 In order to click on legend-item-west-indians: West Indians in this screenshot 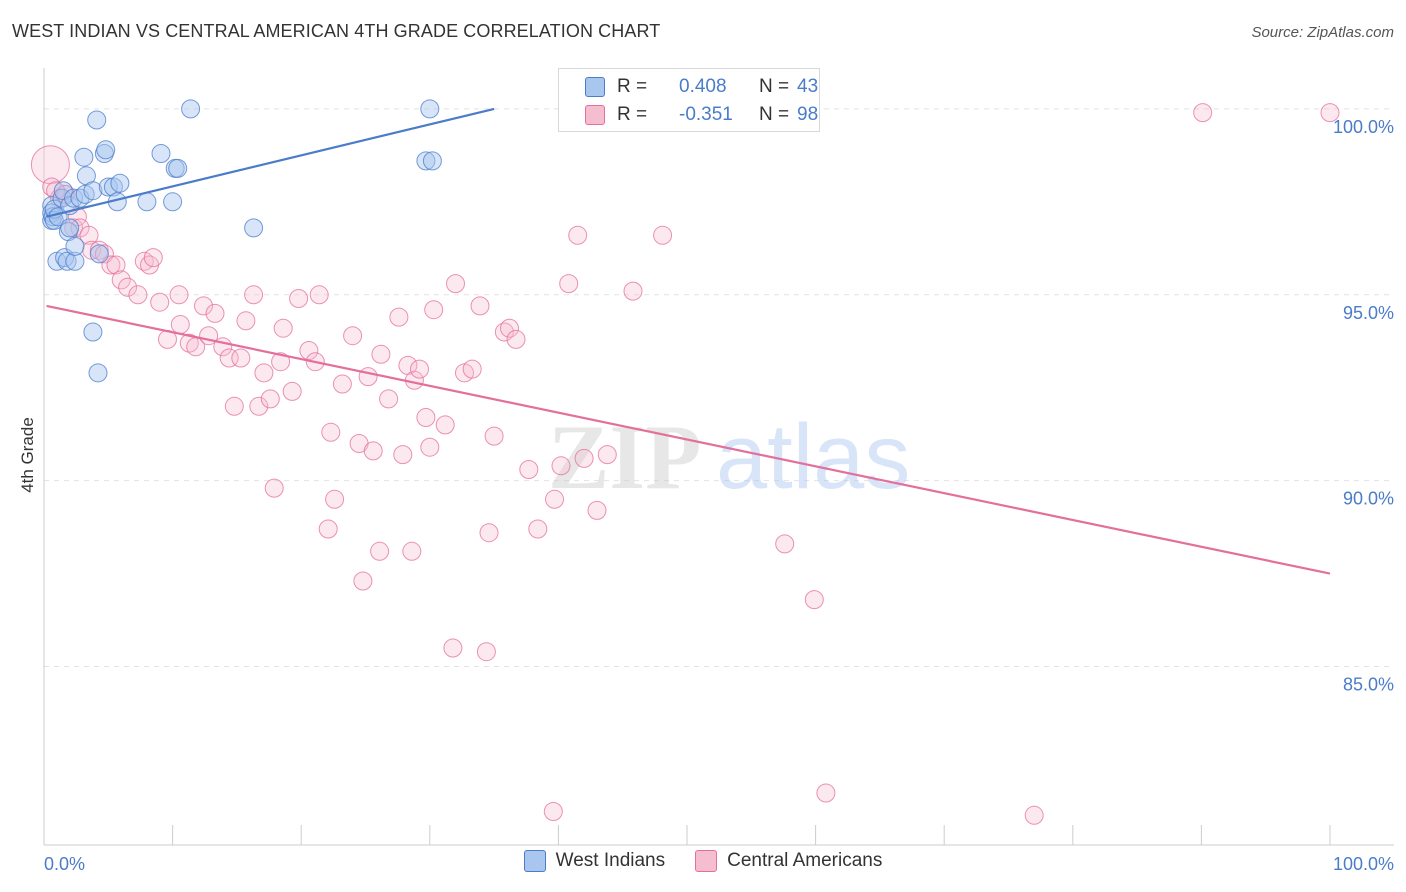, I will do `click(594, 861)`.